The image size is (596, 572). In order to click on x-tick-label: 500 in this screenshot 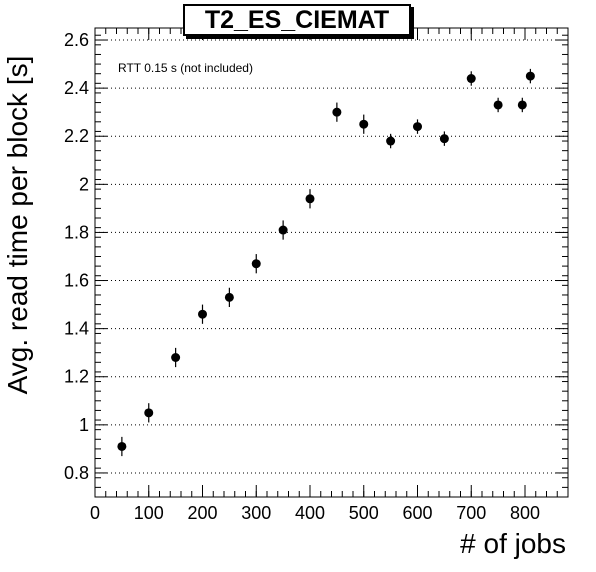, I will do `click(364, 513)`.